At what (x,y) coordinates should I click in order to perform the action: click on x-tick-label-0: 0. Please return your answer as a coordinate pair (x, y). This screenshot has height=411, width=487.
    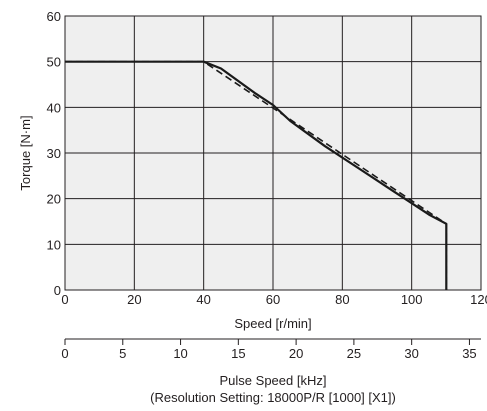
    Looking at the image, I should click on (64, 299).